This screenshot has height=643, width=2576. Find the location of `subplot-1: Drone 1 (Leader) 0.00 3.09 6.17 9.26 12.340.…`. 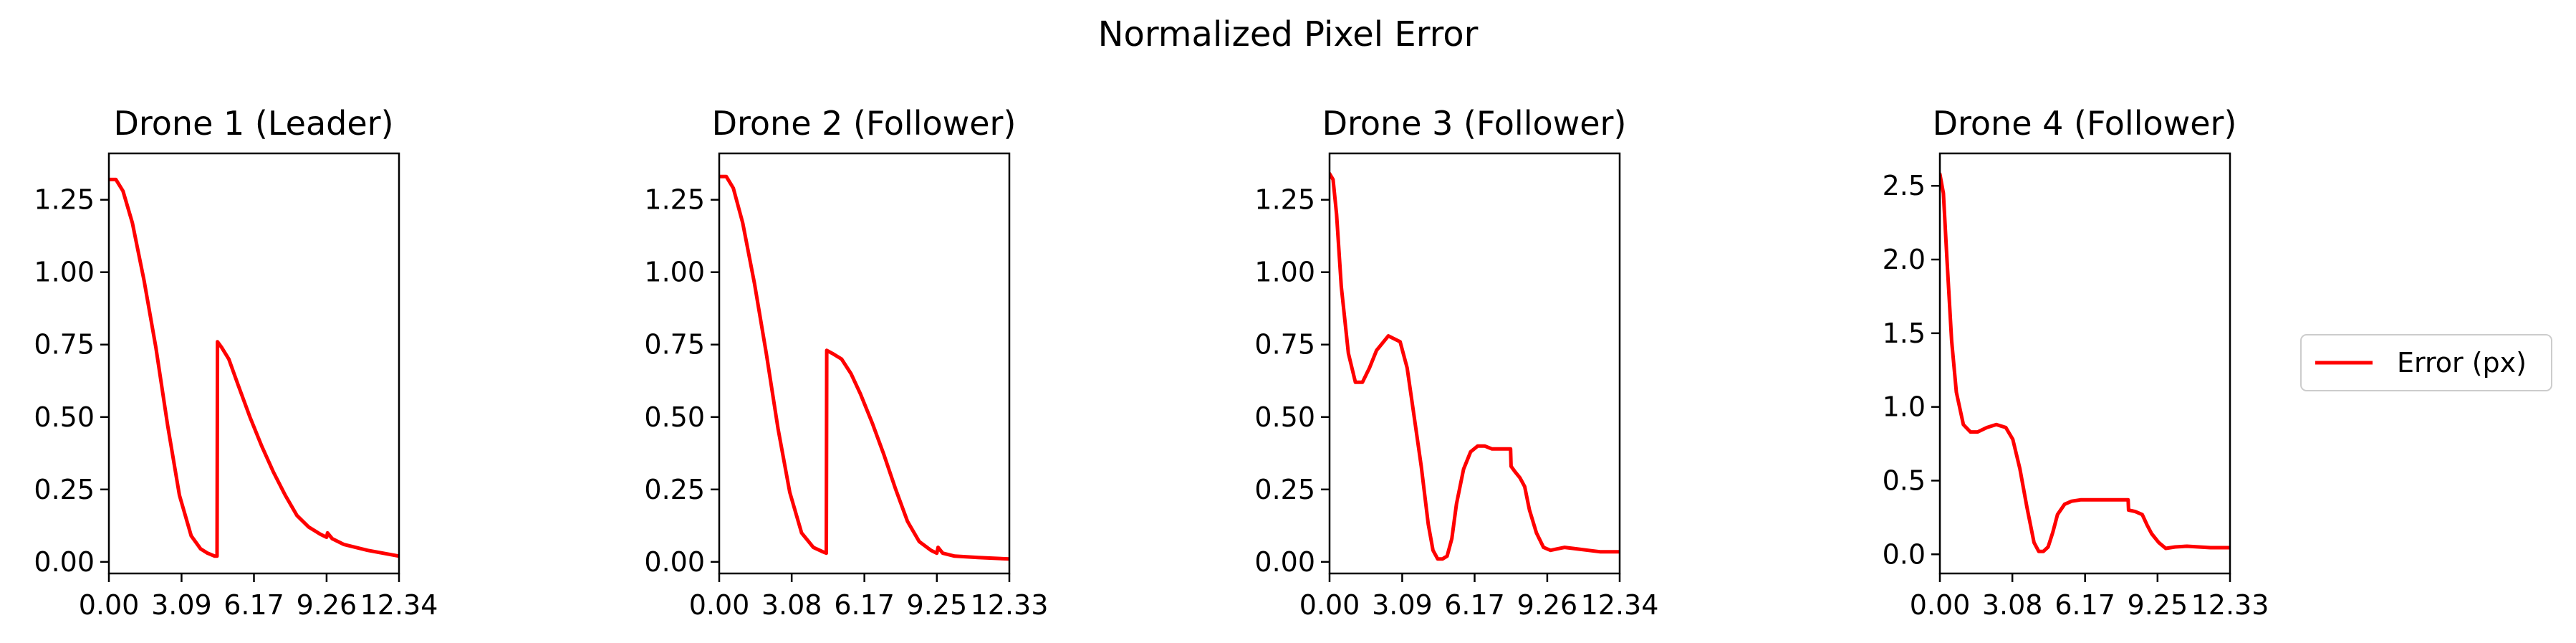

subplot-1: Drone 1 (Leader) 0.00 3.09 6.17 9.26 12.340.… is located at coordinates (236, 362).